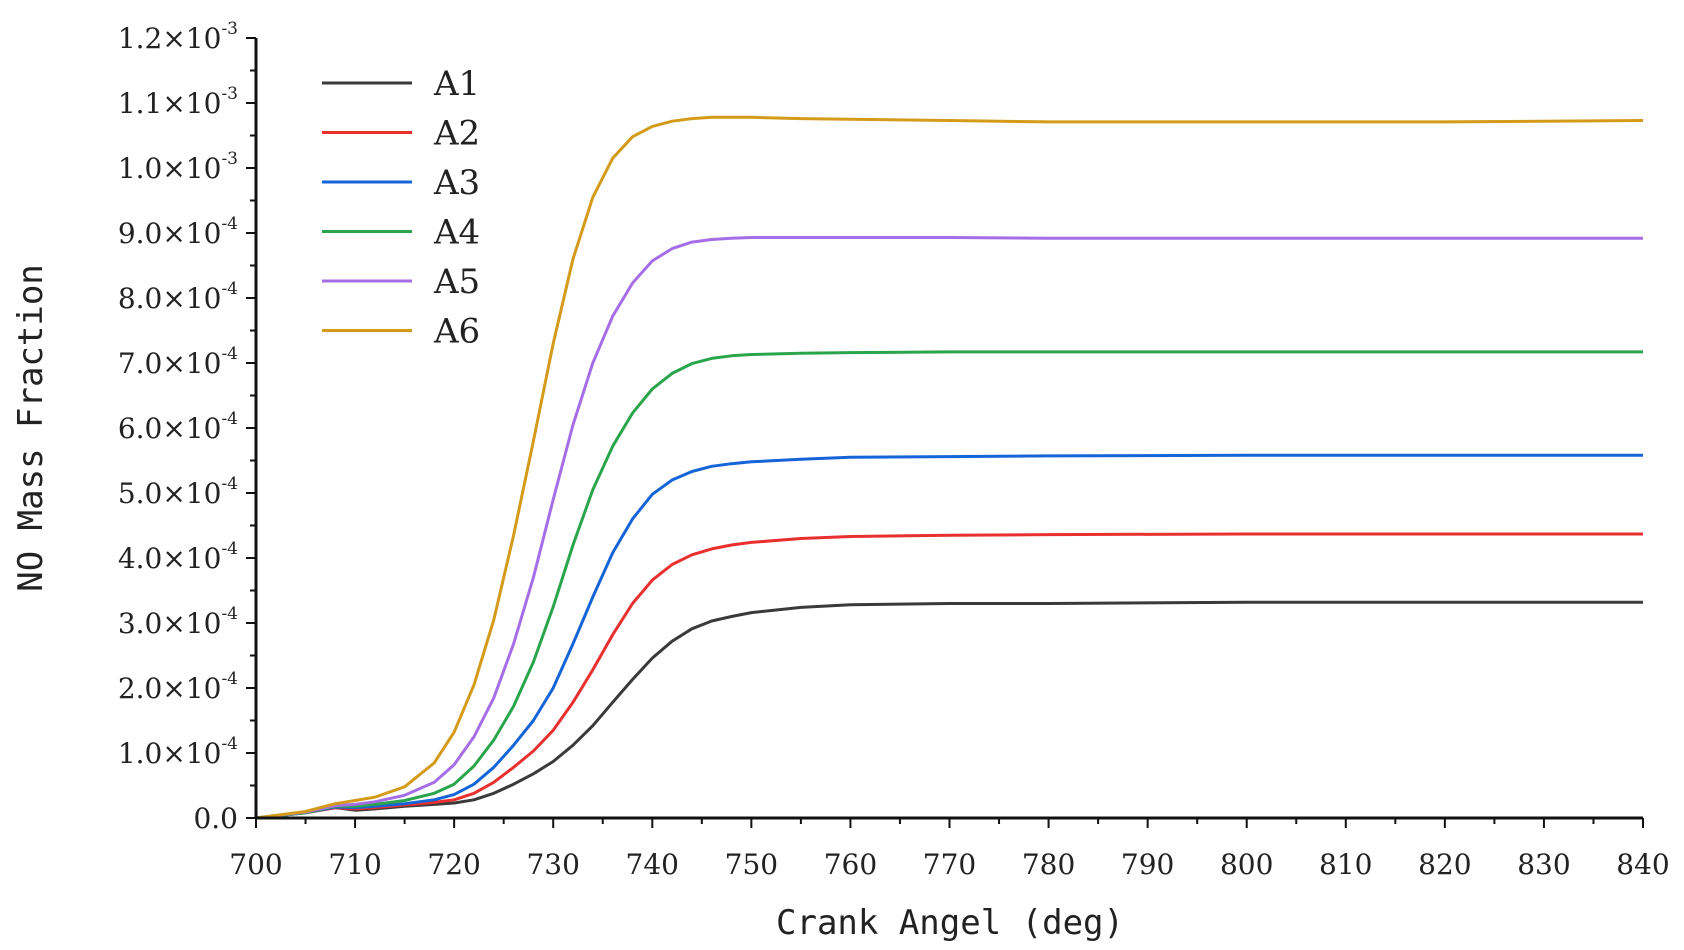 Image resolution: width=1684 pixels, height=950 pixels. What do you see at coordinates (456, 282) in the screenshot?
I see `legend-label-a5: A5` at bounding box center [456, 282].